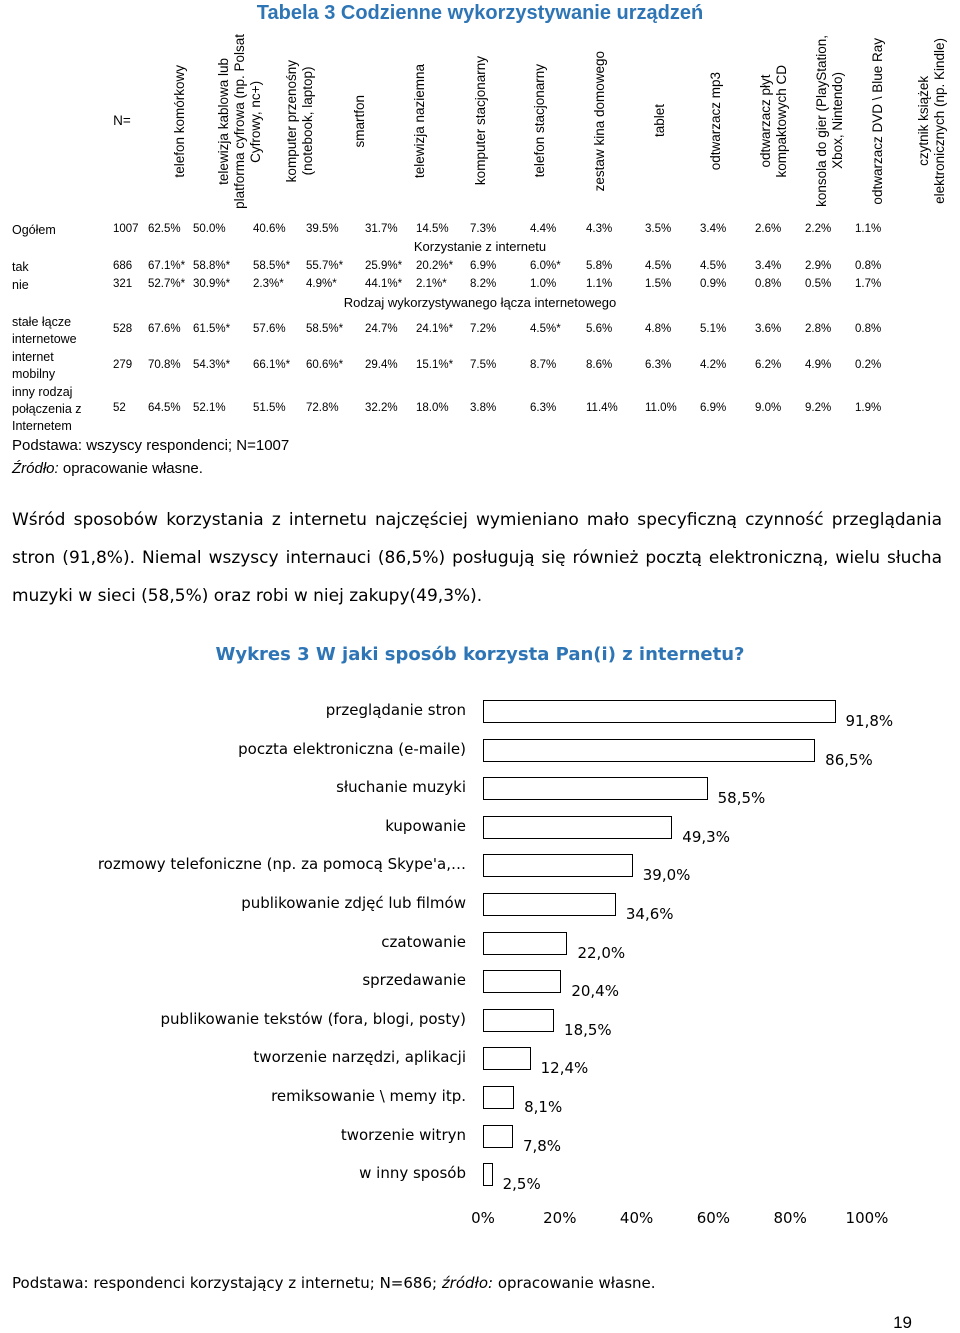 This screenshot has height=1333, width=960. What do you see at coordinates (768, 329) in the screenshot?
I see `table-cell: 3.6%` at bounding box center [768, 329].